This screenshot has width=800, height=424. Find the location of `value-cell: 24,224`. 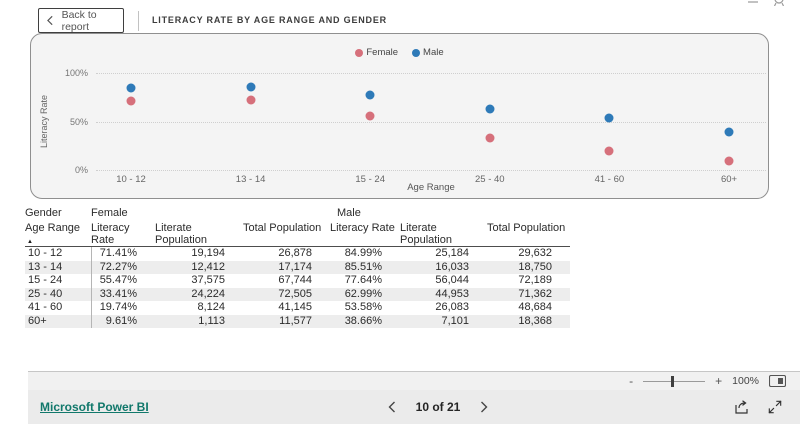

value-cell: 24,224 is located at coordinates (199, 294).